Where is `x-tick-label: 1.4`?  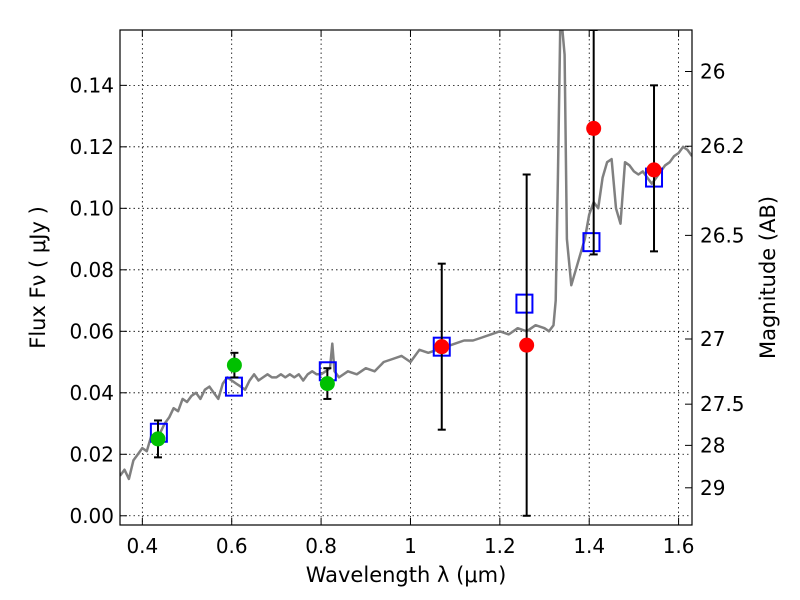 x-tick-label: 1.4 is located at coordinates (589, 546).